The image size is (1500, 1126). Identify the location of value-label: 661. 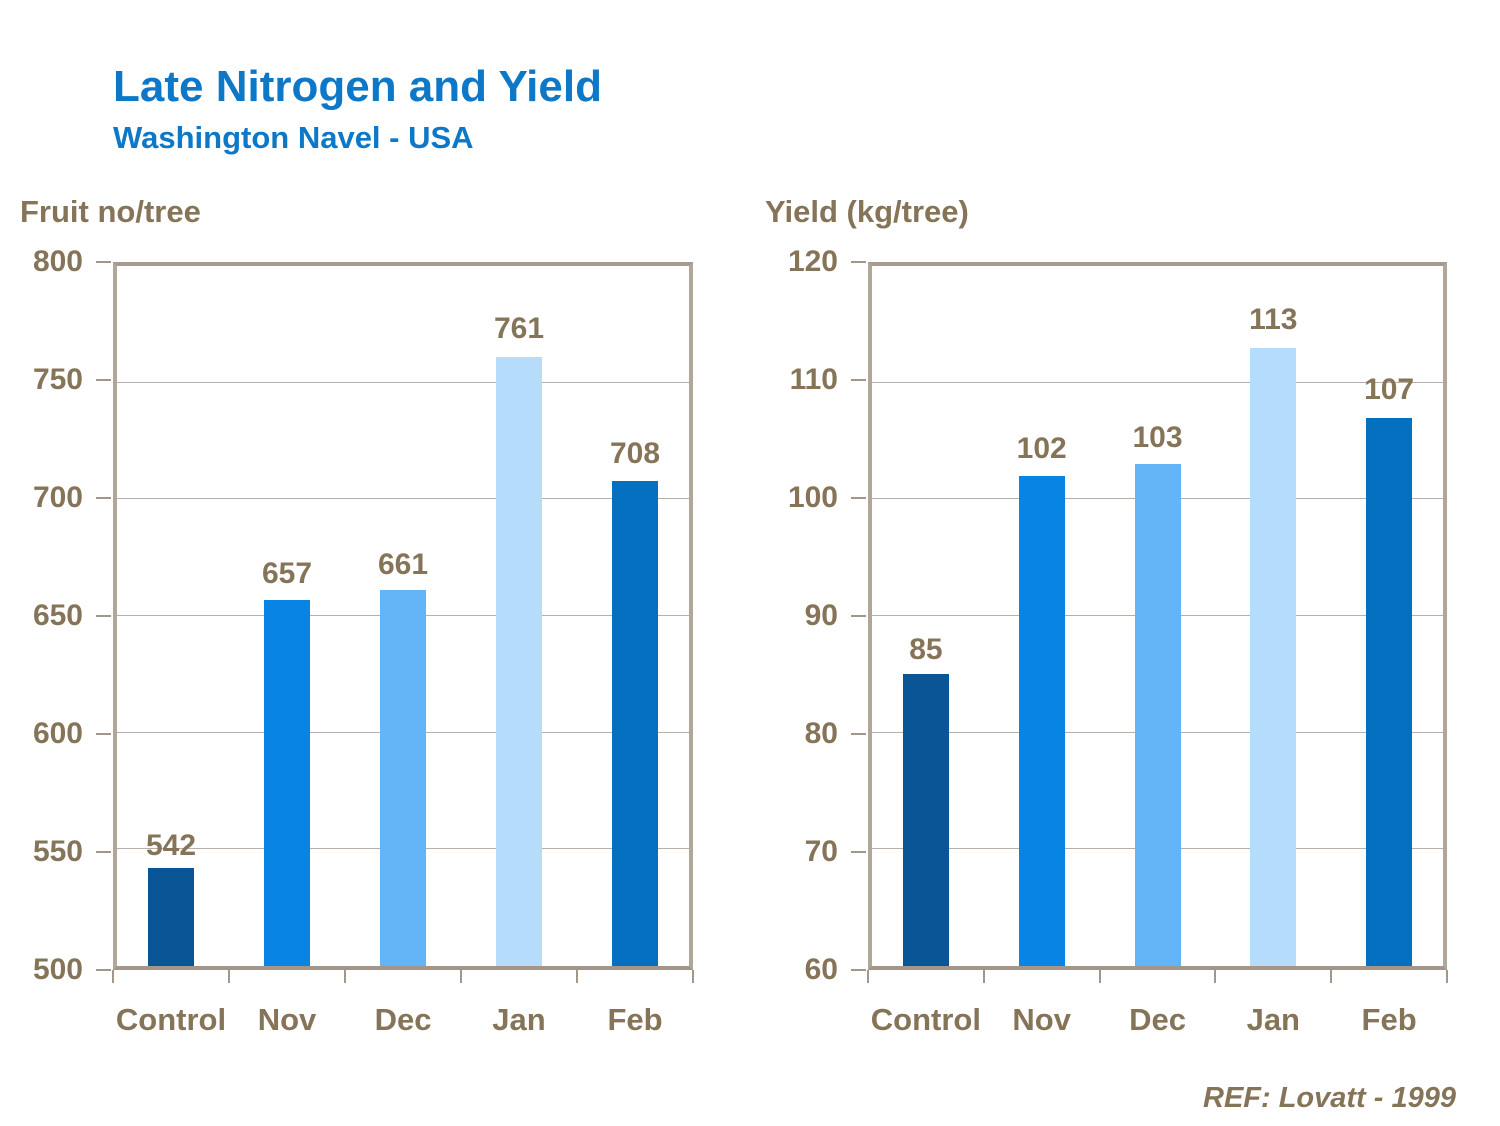
(403, 565).